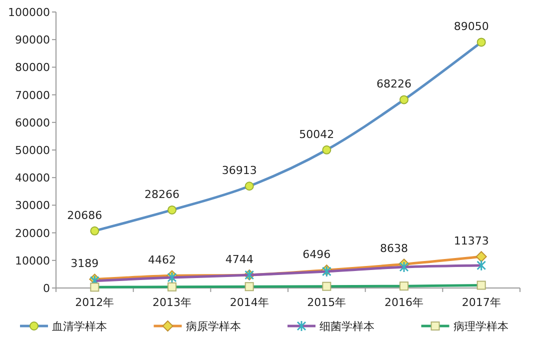  Describe the element at coordinates (79, 326) in the screenshot. I see `legend-label: 血清学样本` at that location.